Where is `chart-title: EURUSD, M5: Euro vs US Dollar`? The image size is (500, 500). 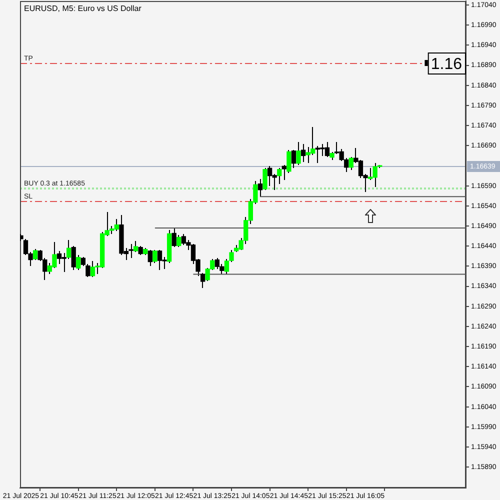 chart-title: EURUSD, M5: Euro vs US Dollar is located at coordinates (83, 8).